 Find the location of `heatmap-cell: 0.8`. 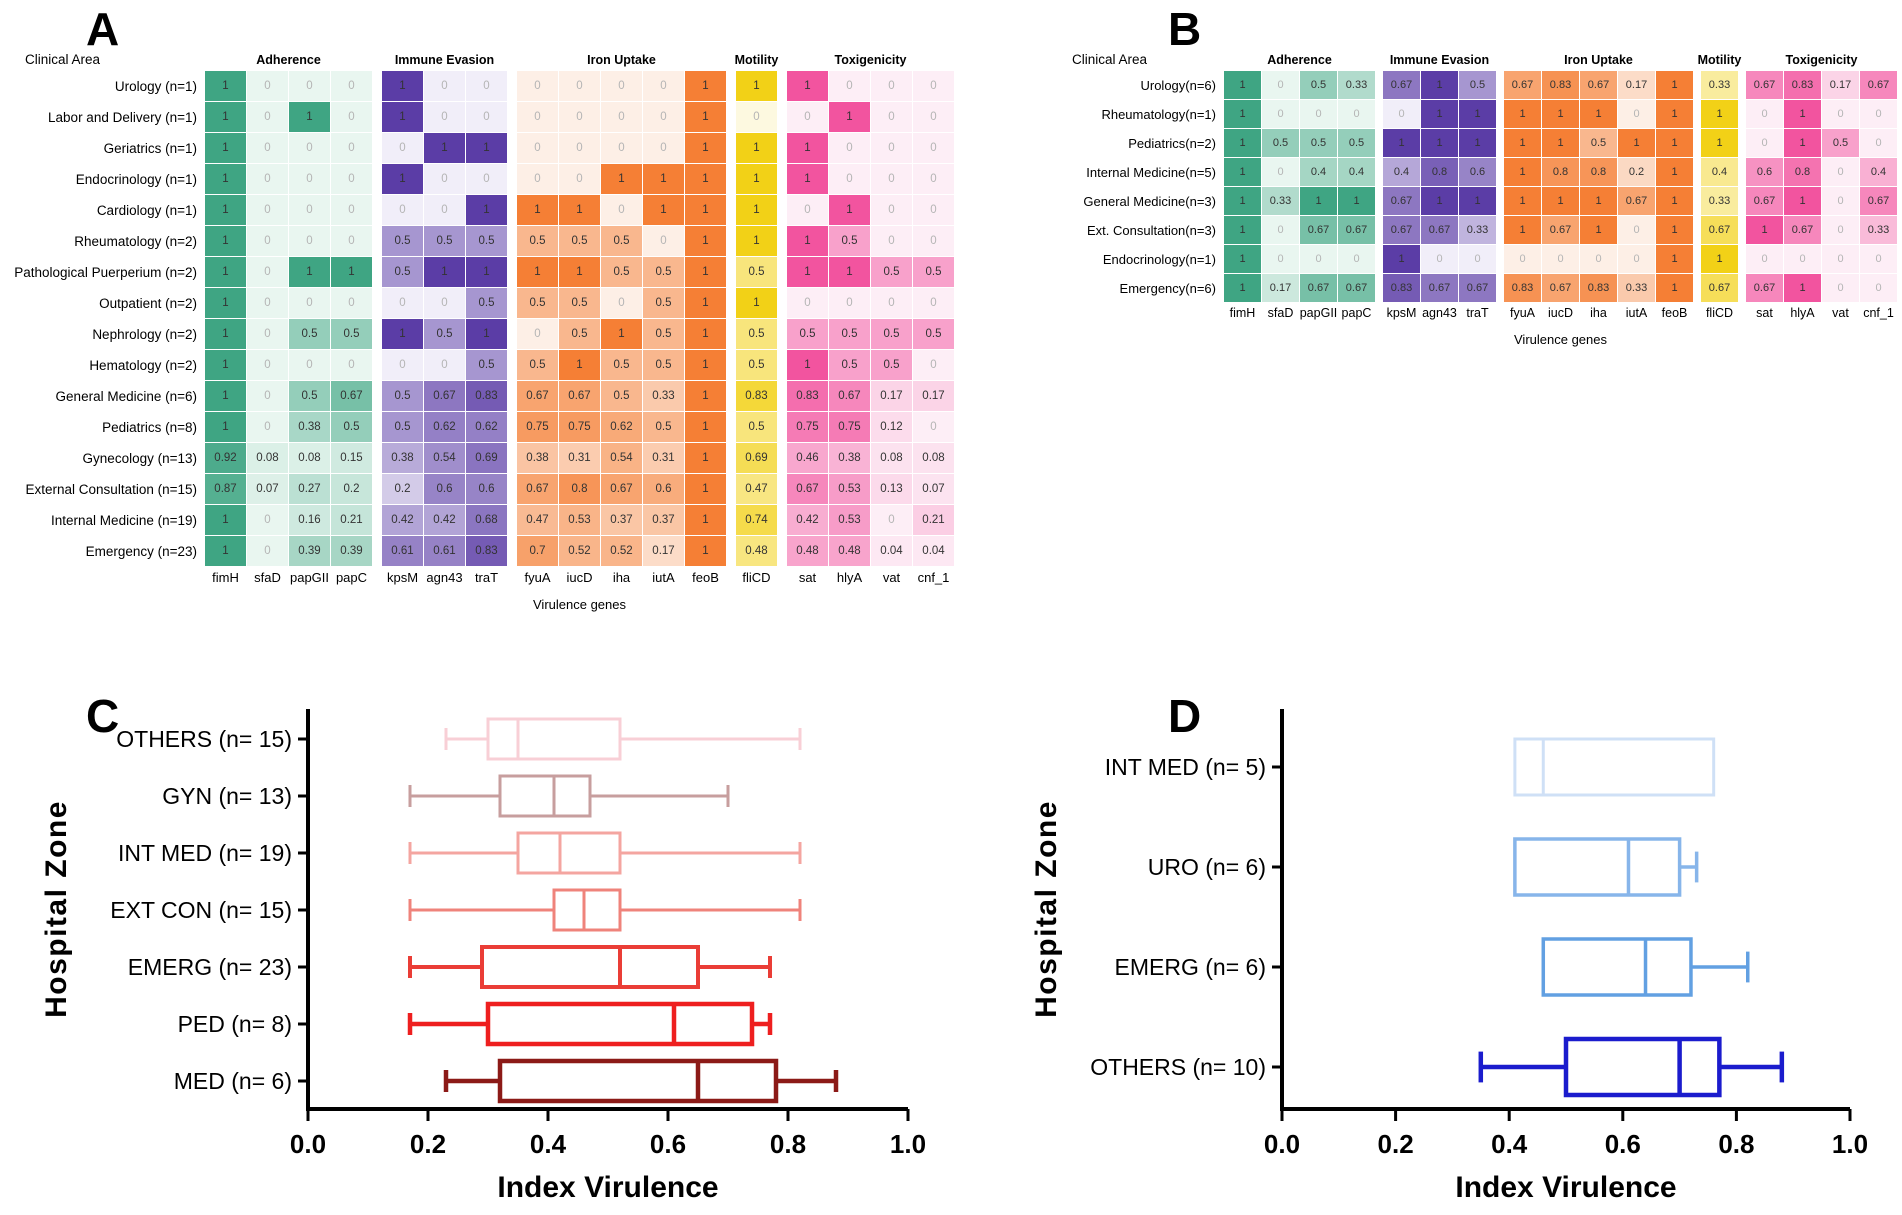

heatmap-cell: 0.8 is located at coordinates (1802, 172).